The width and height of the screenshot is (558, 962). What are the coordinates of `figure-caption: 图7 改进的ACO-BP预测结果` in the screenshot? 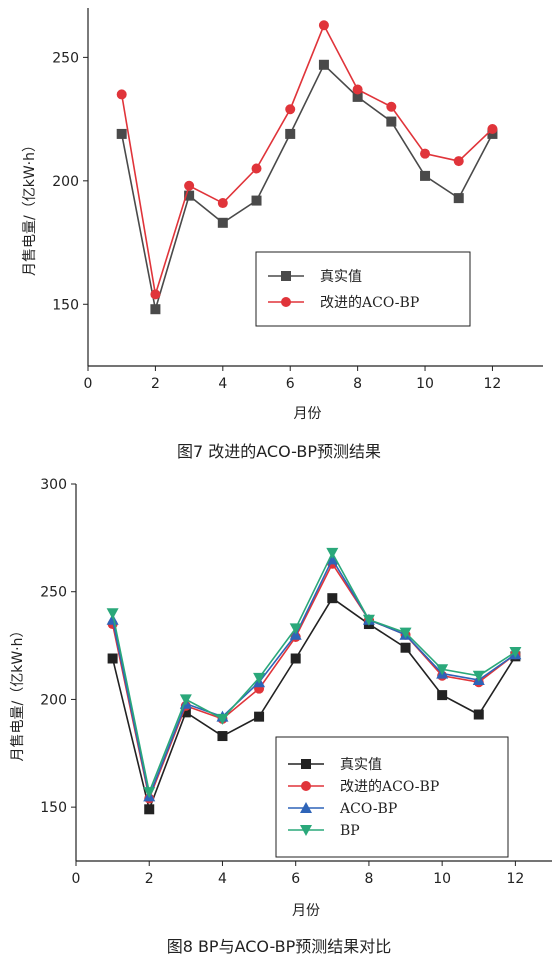 It's located at (279, 451).